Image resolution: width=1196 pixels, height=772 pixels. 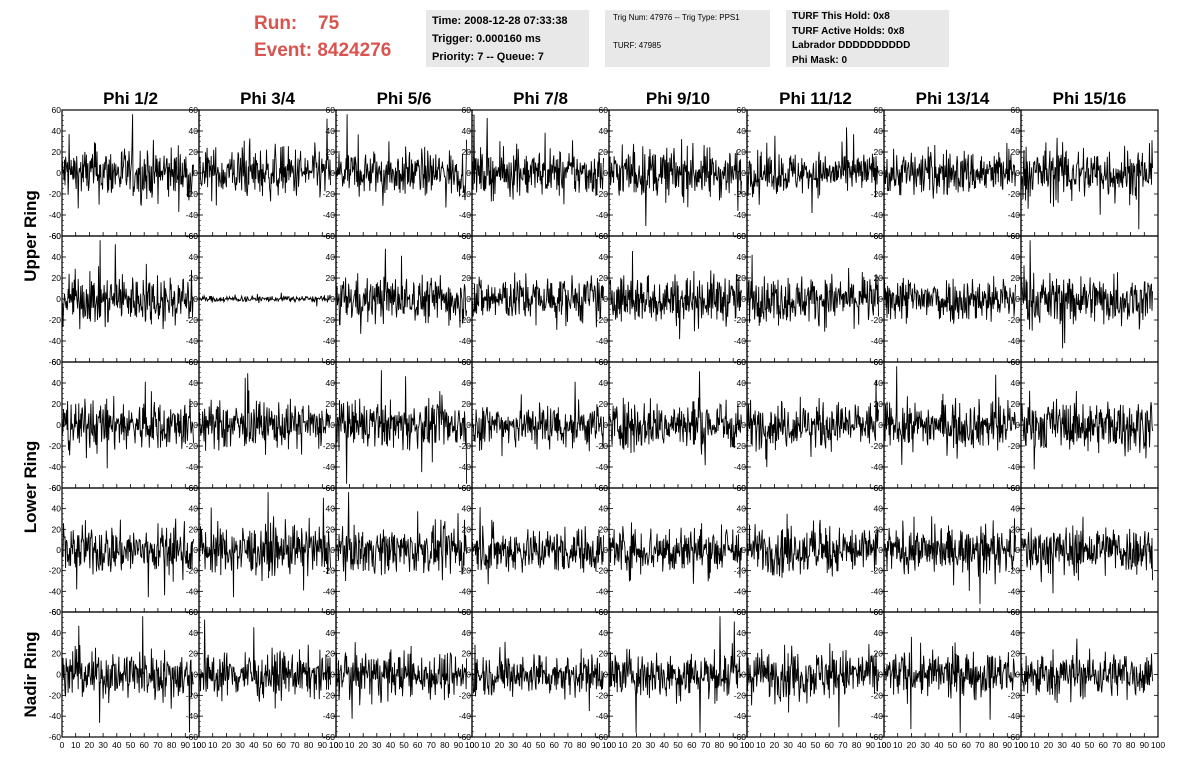 What do you see at coordinates (283, 50) in the screenshot?
I see `event-label: Event:` at bounding box center [283, 50].